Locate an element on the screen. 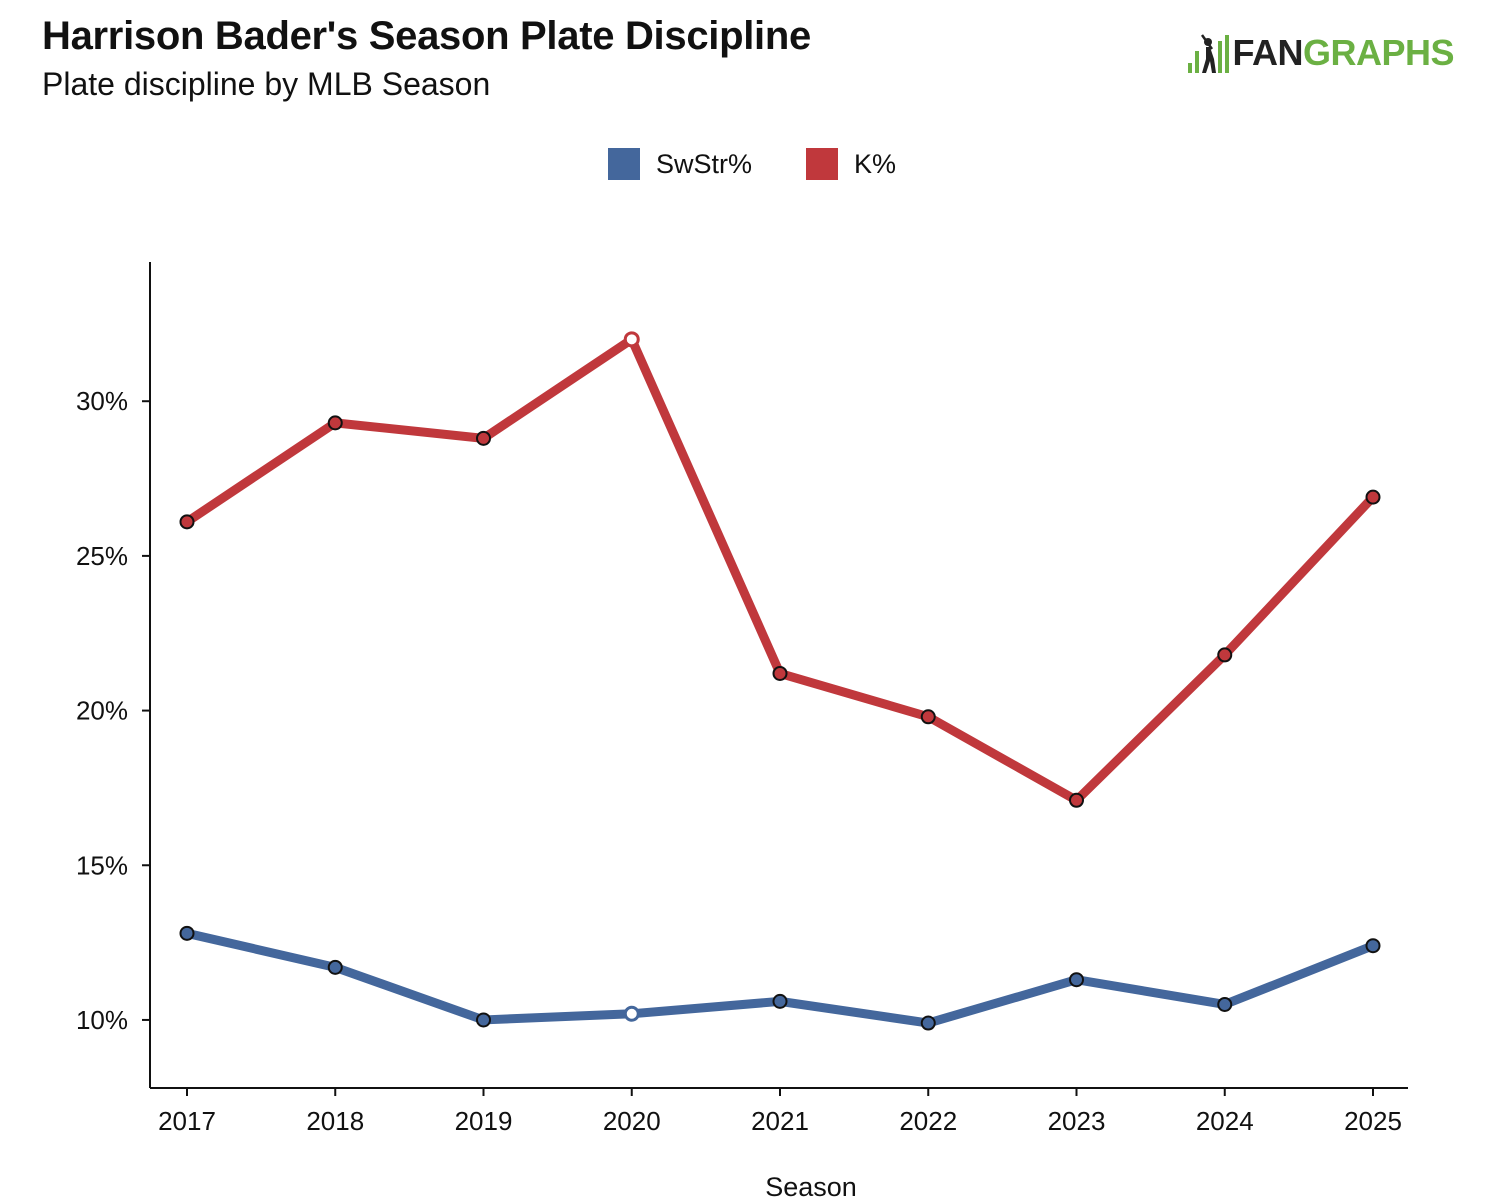 The image size is (1504, 1204). y-tick-label: 10% is located at coordinates (102, 1020).